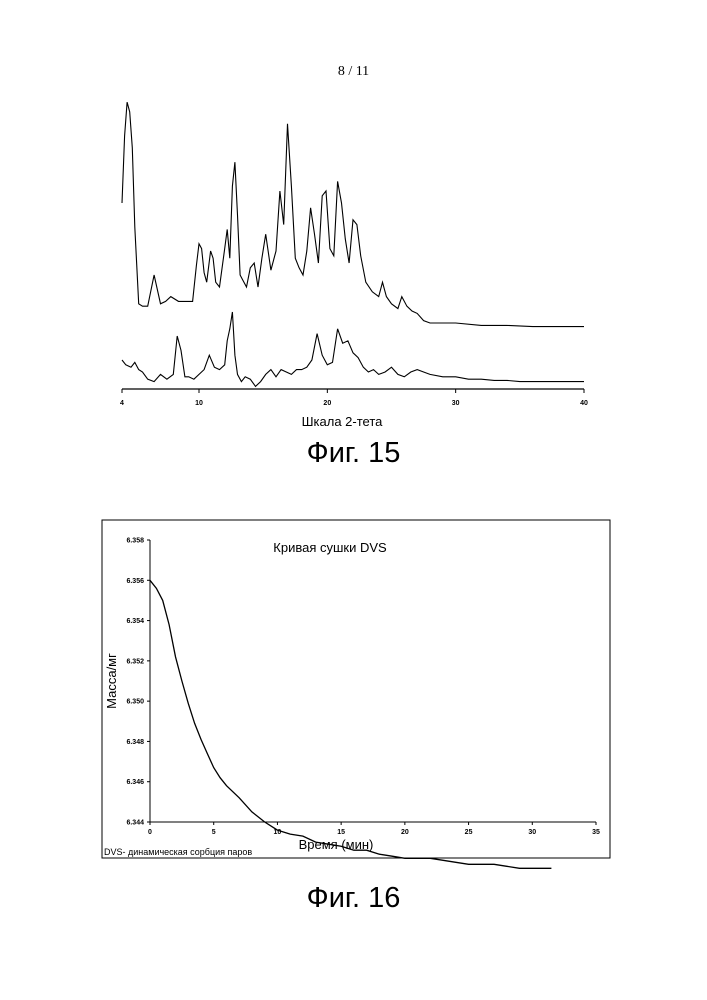  What do you see at coordinates (111, 681) in the screenshot?
I see `dvs-y-axis-title: Масса/мг` at bounding box center [111, 681].